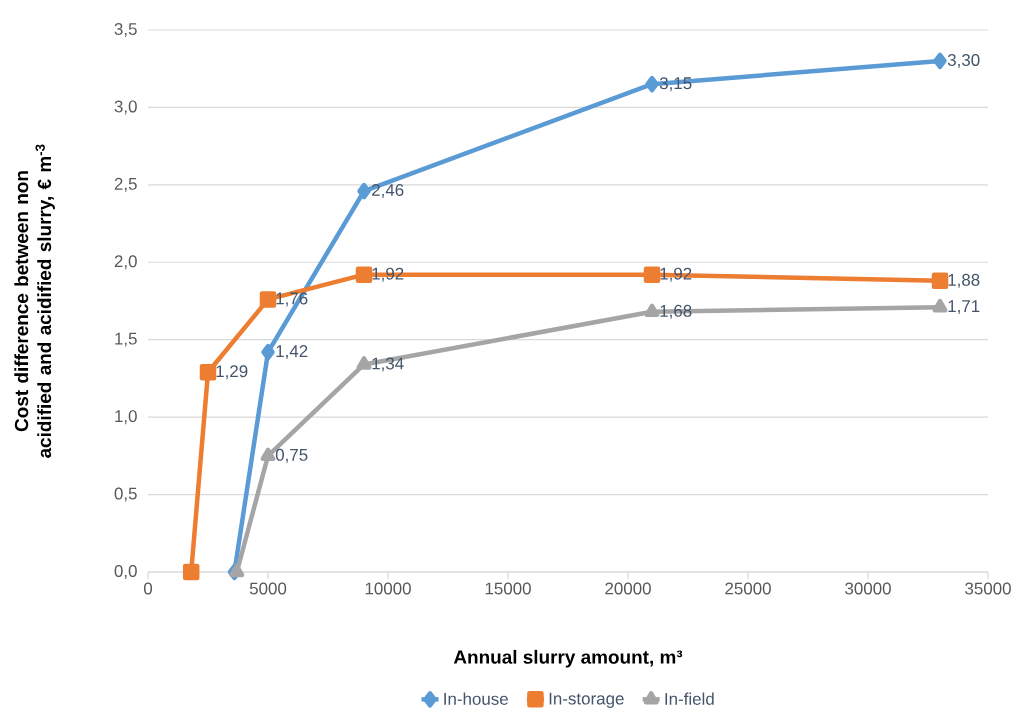 The width and height of the screenshot is (1019, 713). I want to click on y-tick-label: 1,5, so click(126, 339).